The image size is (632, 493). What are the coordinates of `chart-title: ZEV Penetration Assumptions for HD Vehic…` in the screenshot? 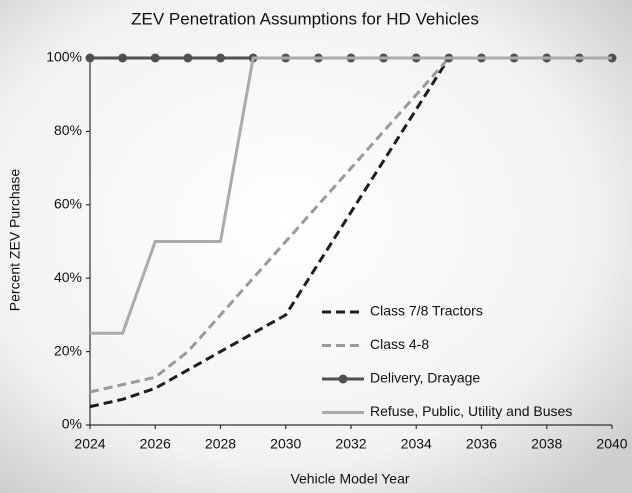 It's located at (305, 18).